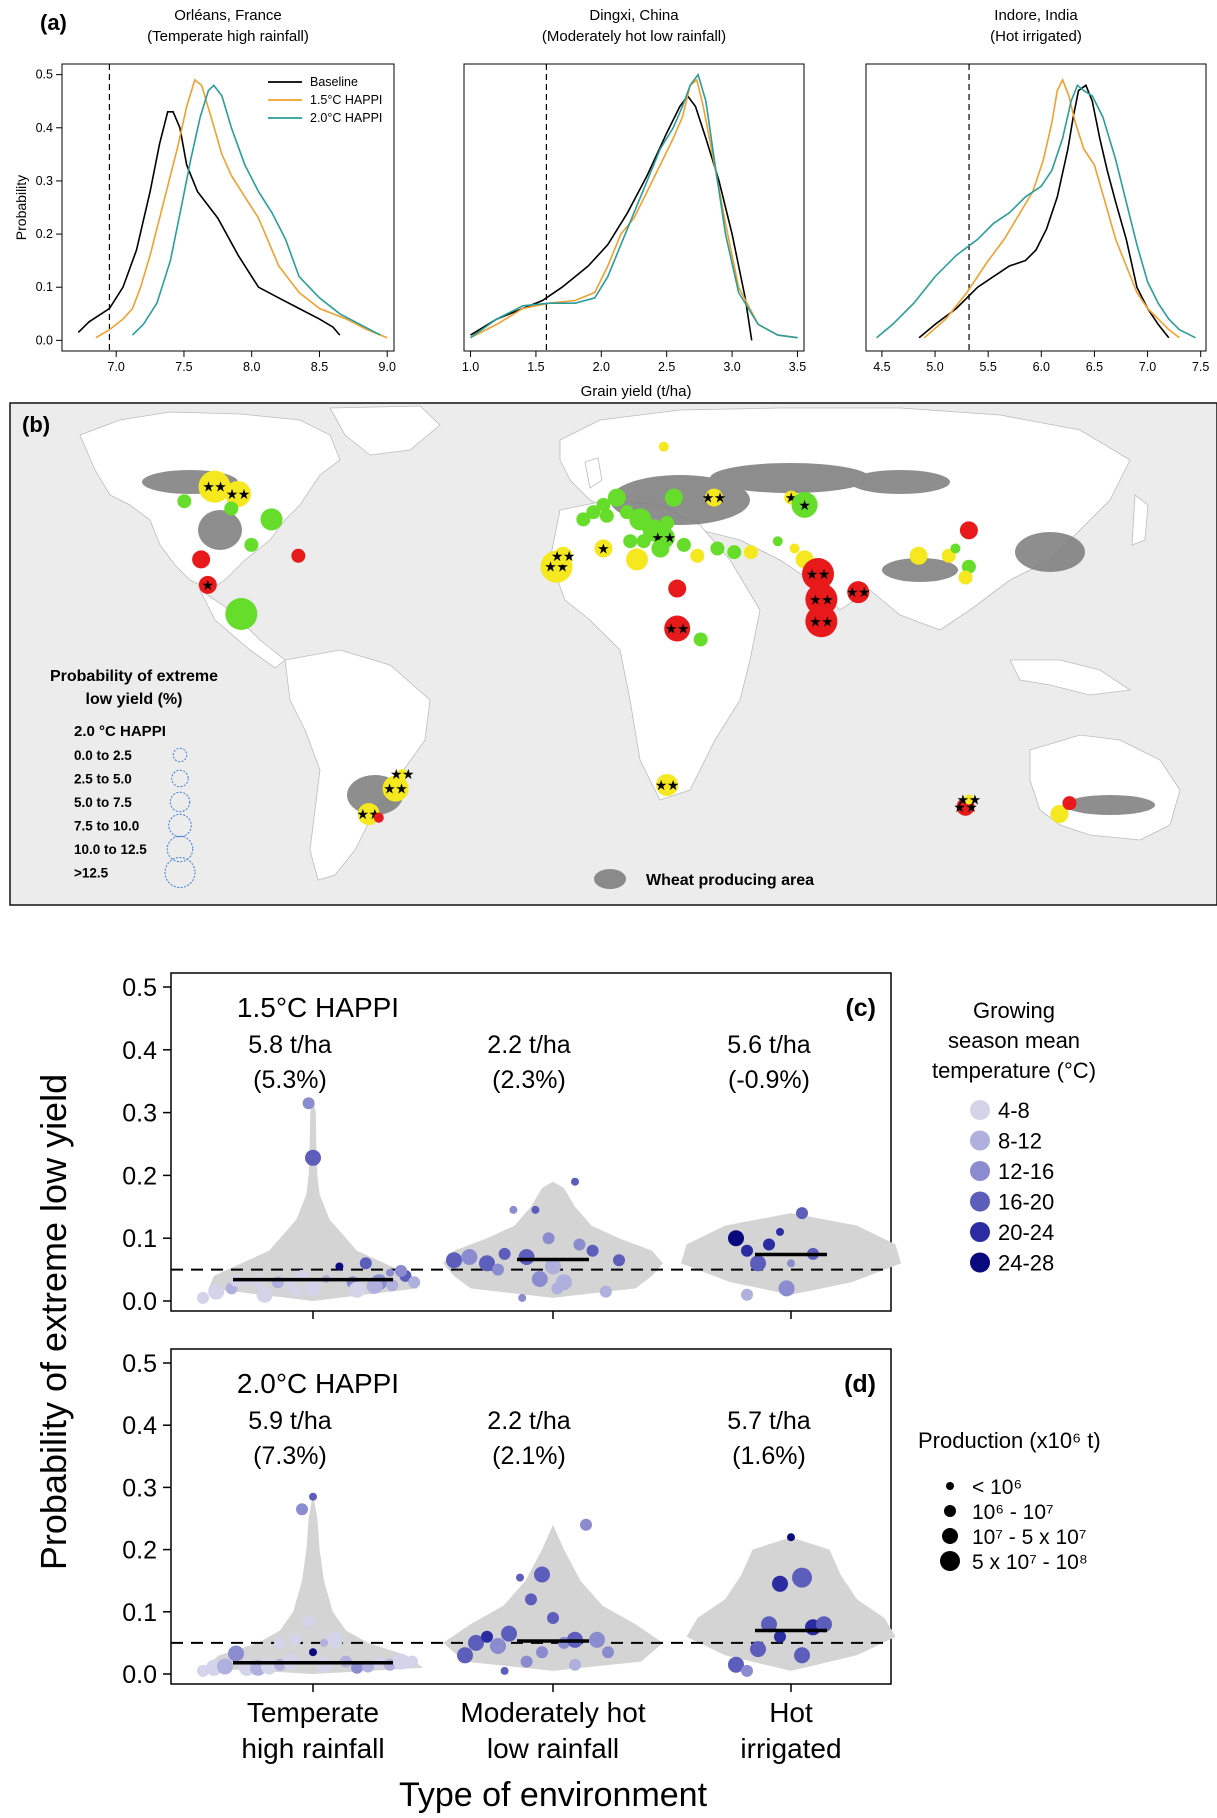  Describe the element at coordinates (1050, 552) in the screenshot. I see `wheat-area-china` at that location.